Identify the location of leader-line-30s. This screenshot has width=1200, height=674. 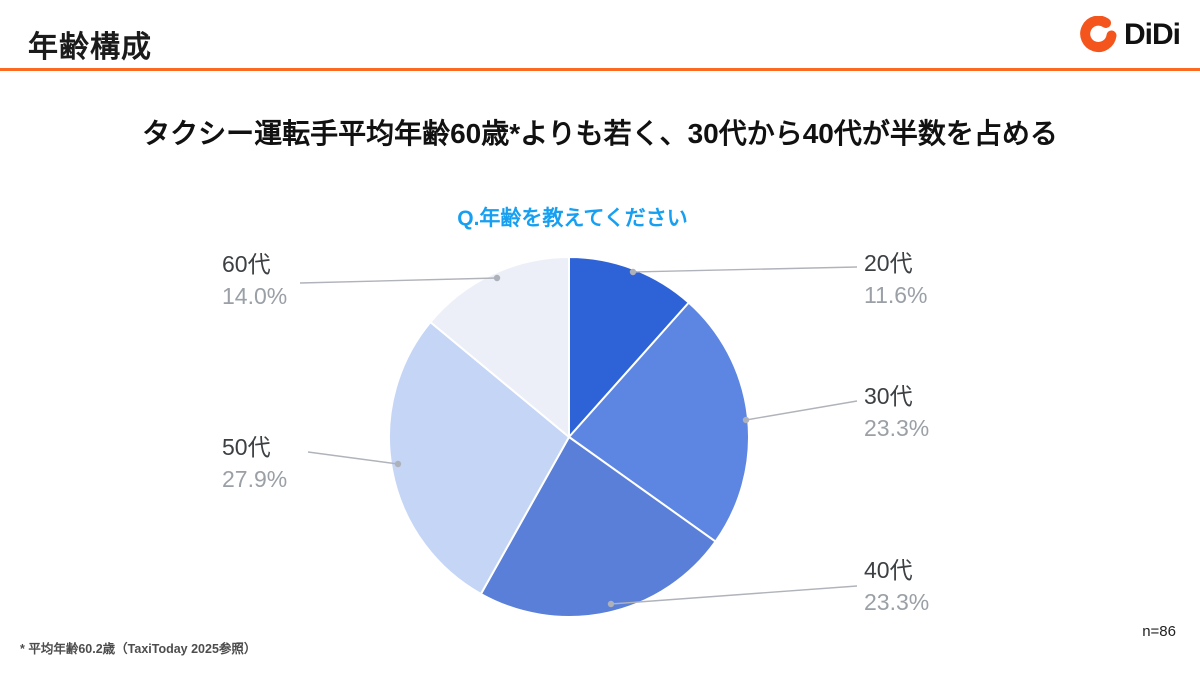
(801, 410).